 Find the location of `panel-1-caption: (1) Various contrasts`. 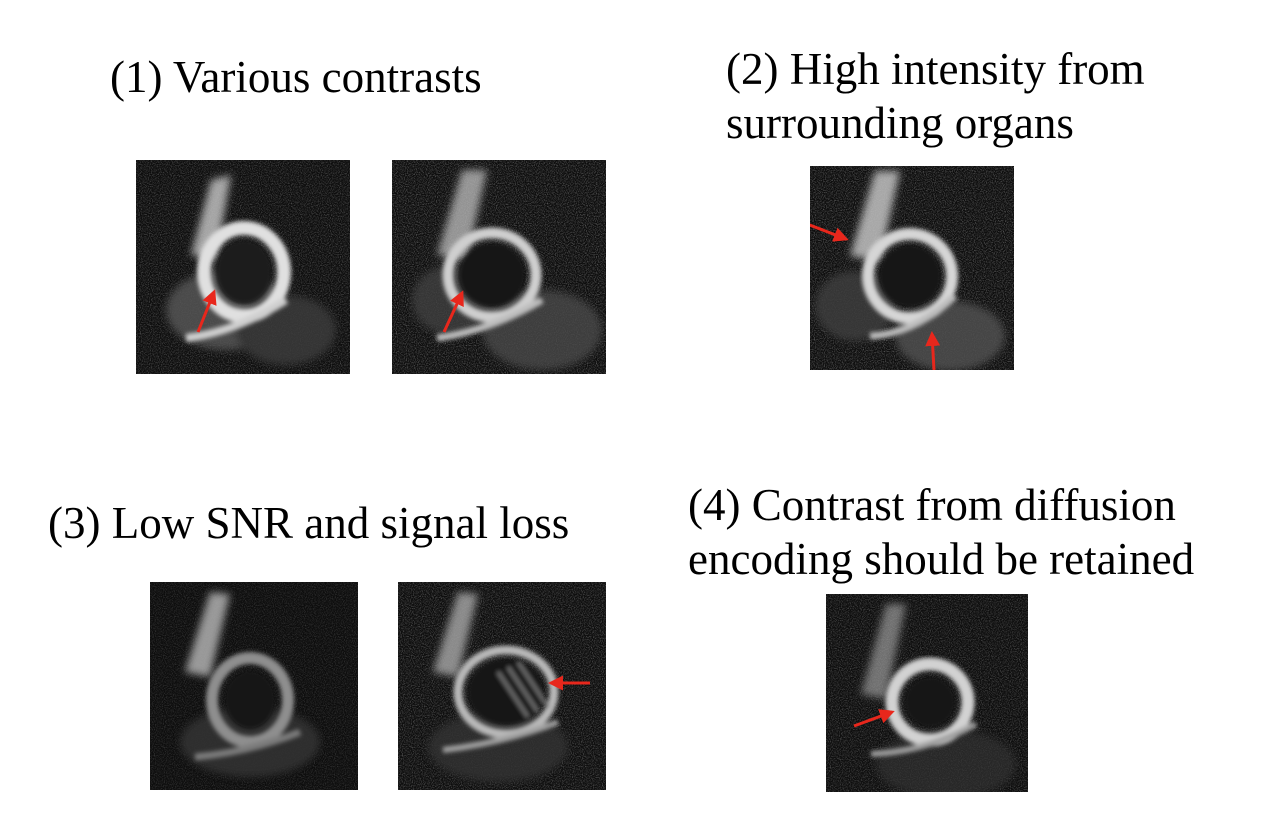

panel-1-caption: (1) Various contrasts is located at coordinates (296, 77).